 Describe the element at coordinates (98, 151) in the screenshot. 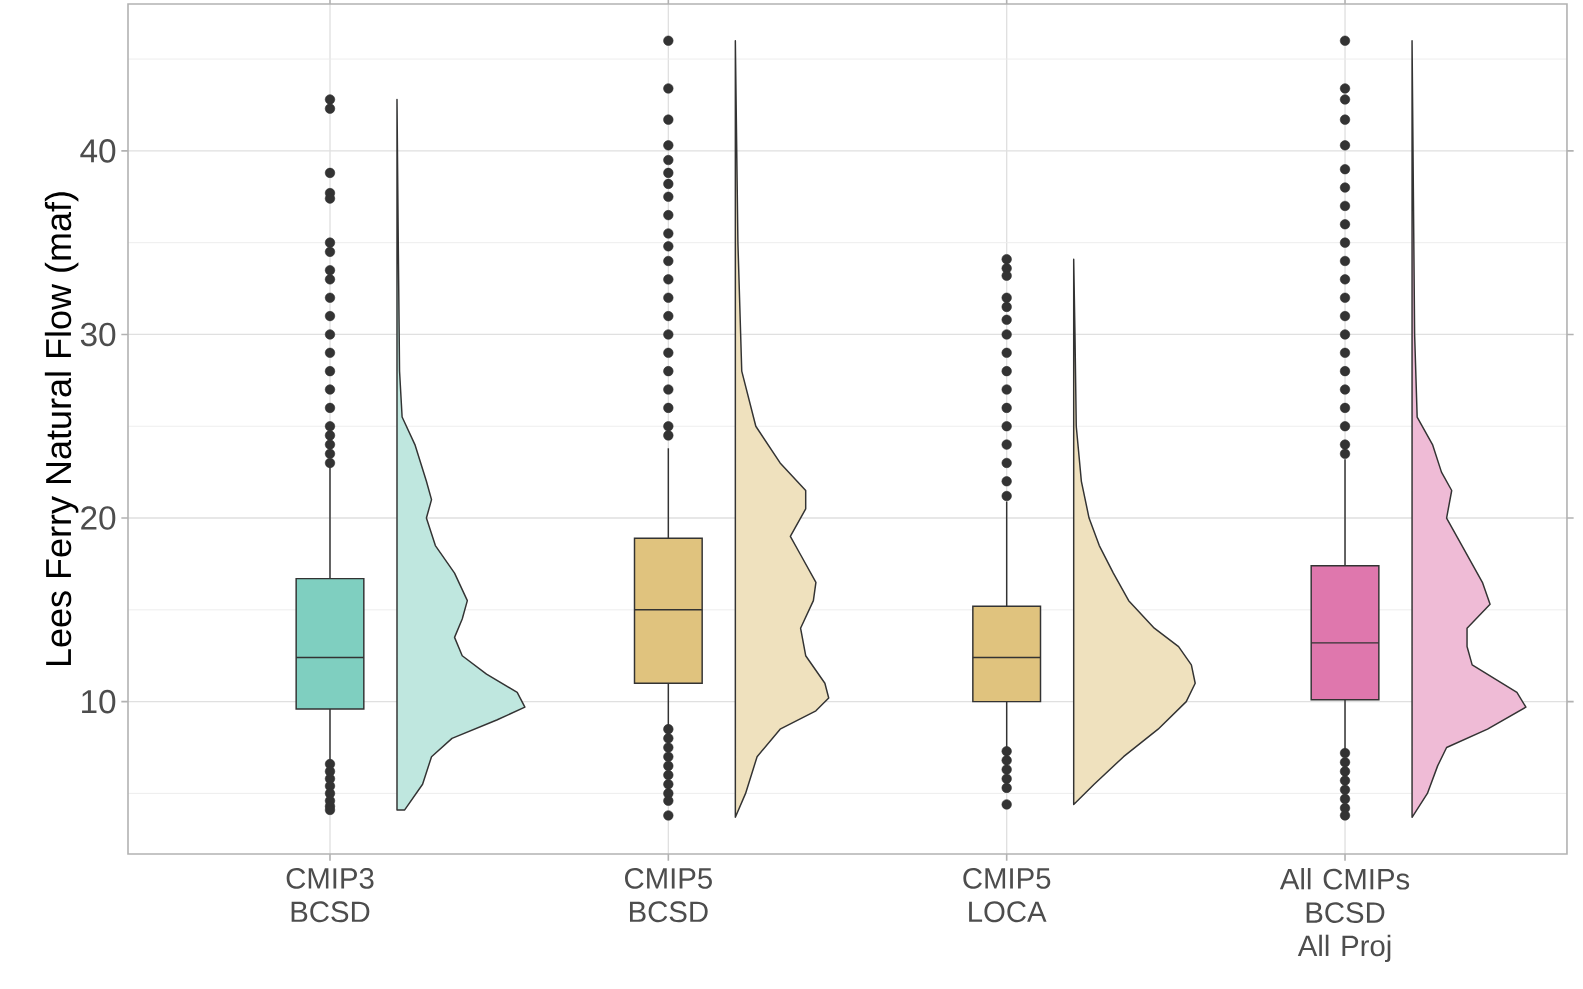

I see `y-tick-label: 40` at that location.